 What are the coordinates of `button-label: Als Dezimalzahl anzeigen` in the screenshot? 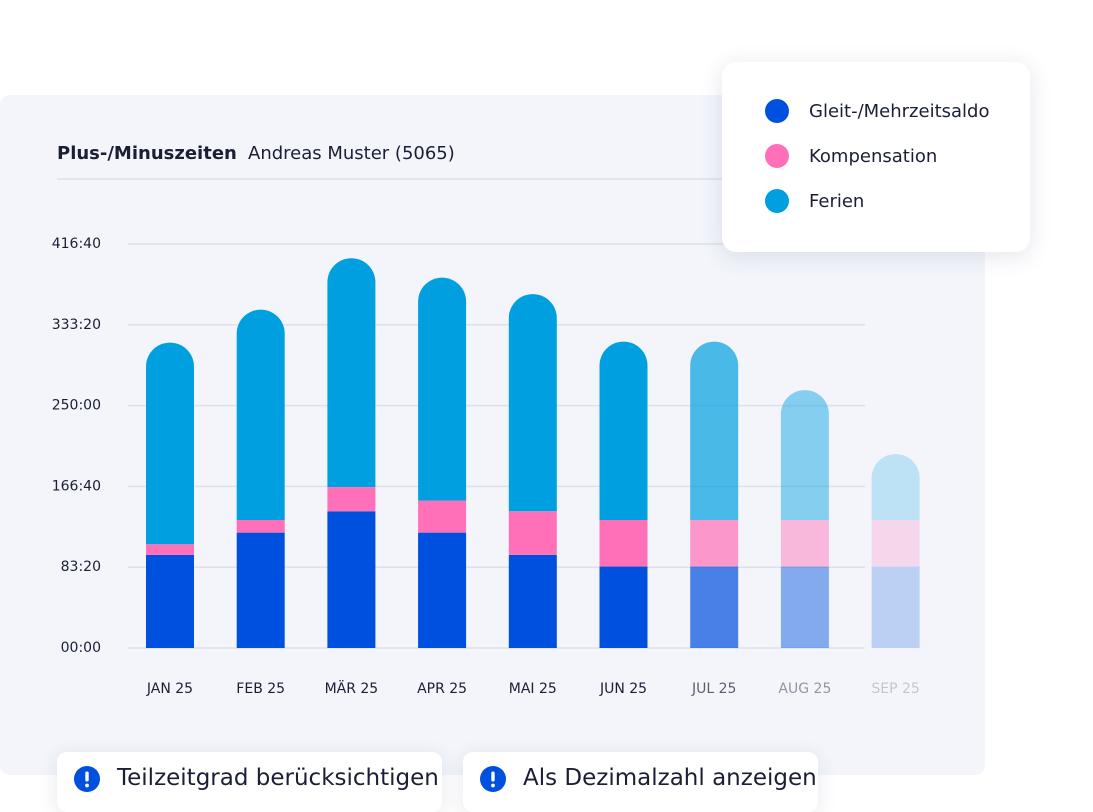 It's located at (670, 778).